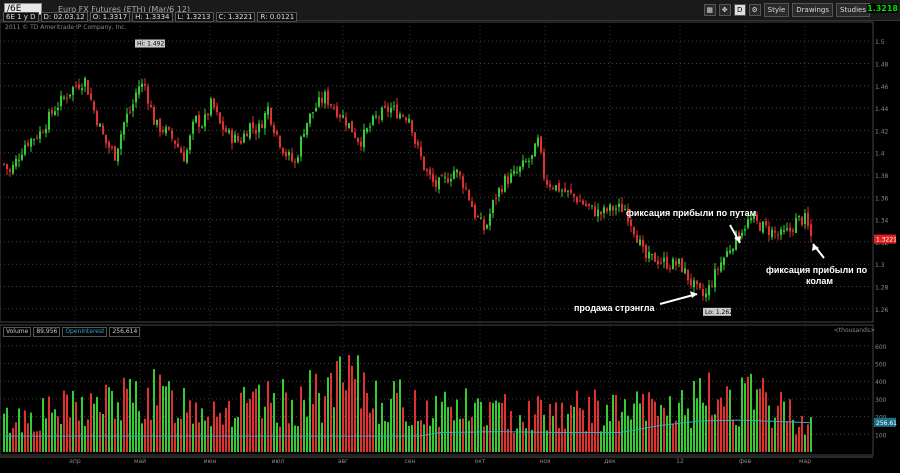 Image resolution: width=900 pixels, height=473 pixels. What do you see at coordinates (776, 10) in the screenshot?
I see `style-button: Style` at bounding box center [776, 10].